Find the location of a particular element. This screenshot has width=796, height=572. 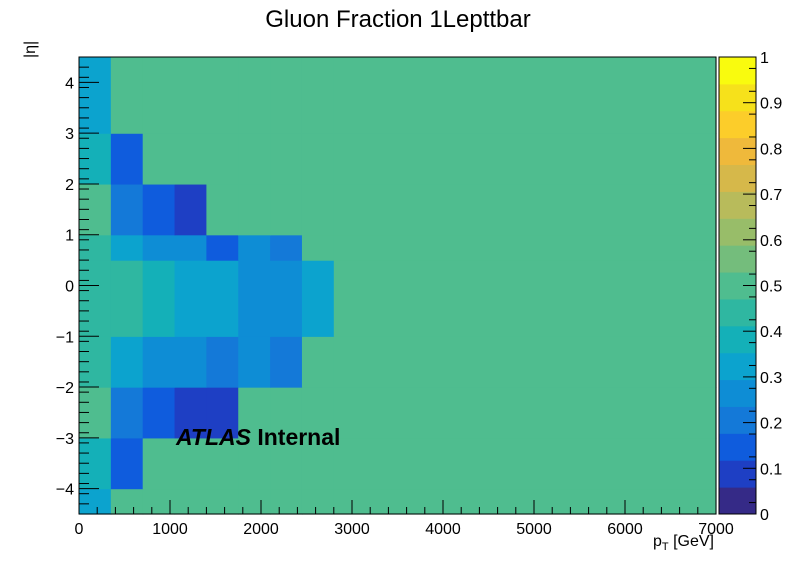

atlas-label: ATLAS Internal is located at coordinates (258, 437).